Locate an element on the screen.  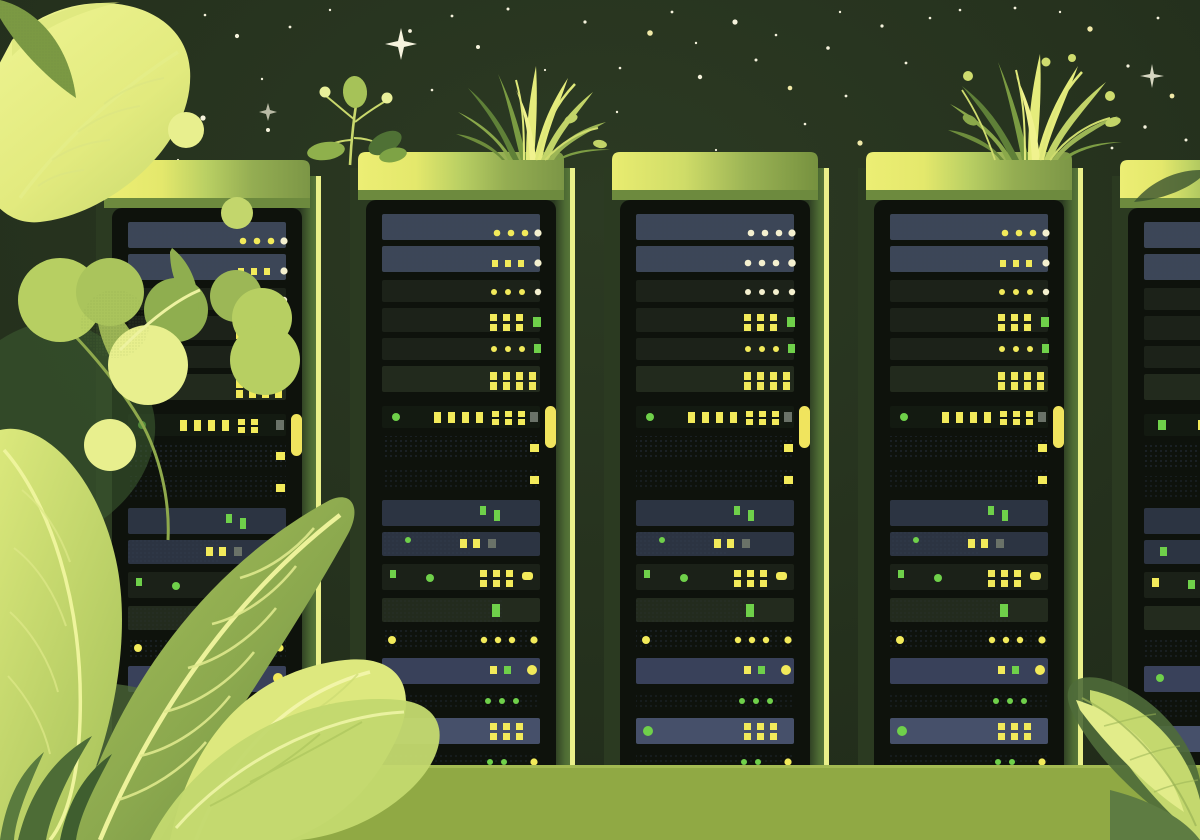
rack-2-handle is located at coordinates (550, 427).